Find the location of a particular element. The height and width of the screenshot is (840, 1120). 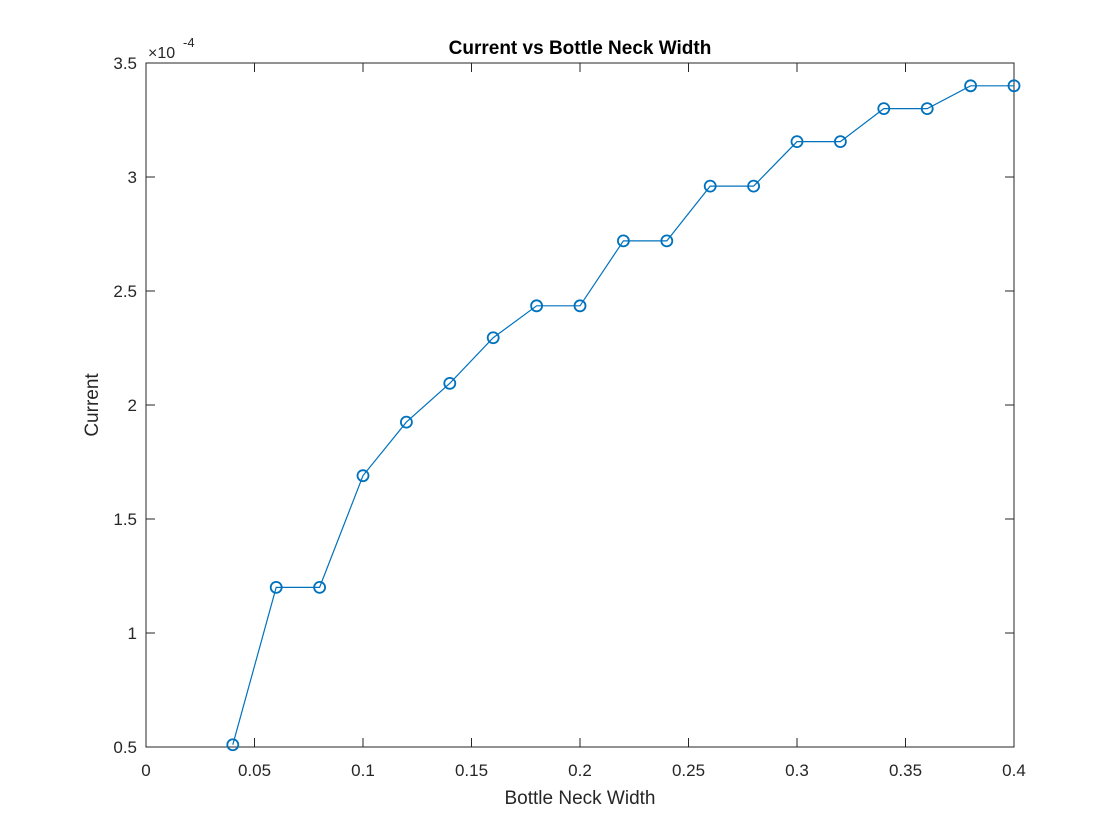

y-axis-exponent: ×10 -4 is located at coordinates (171, 48).